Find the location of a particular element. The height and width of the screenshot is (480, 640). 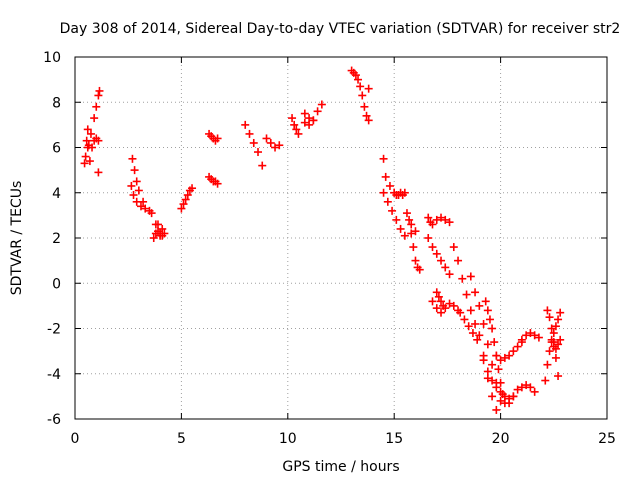

series-arc-f3 is located at coordinates (414, 244).